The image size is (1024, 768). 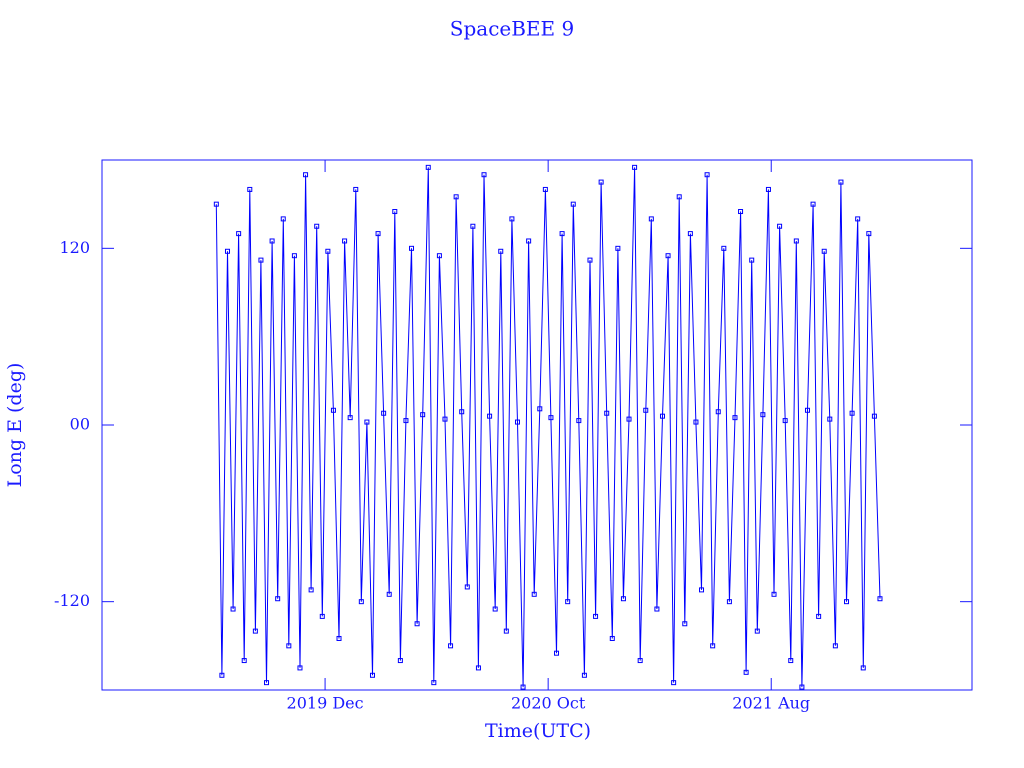 I want to click on y-tick-label: 00, so click(x=80, y=424).